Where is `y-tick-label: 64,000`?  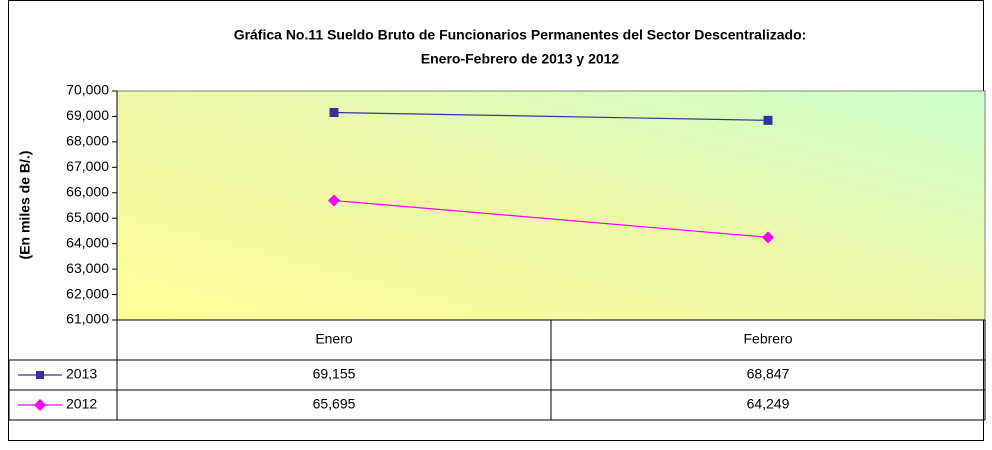 y-tick-label: 64,000 is located at coordinates (87, 242).